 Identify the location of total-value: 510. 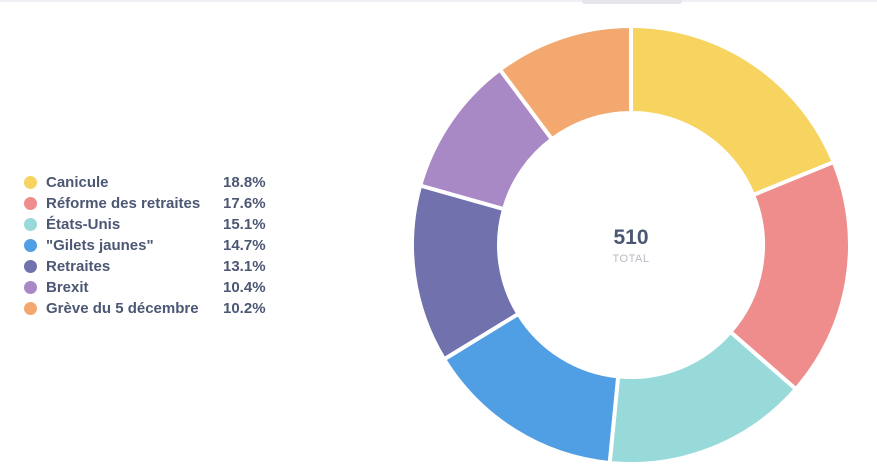
(630, 237).